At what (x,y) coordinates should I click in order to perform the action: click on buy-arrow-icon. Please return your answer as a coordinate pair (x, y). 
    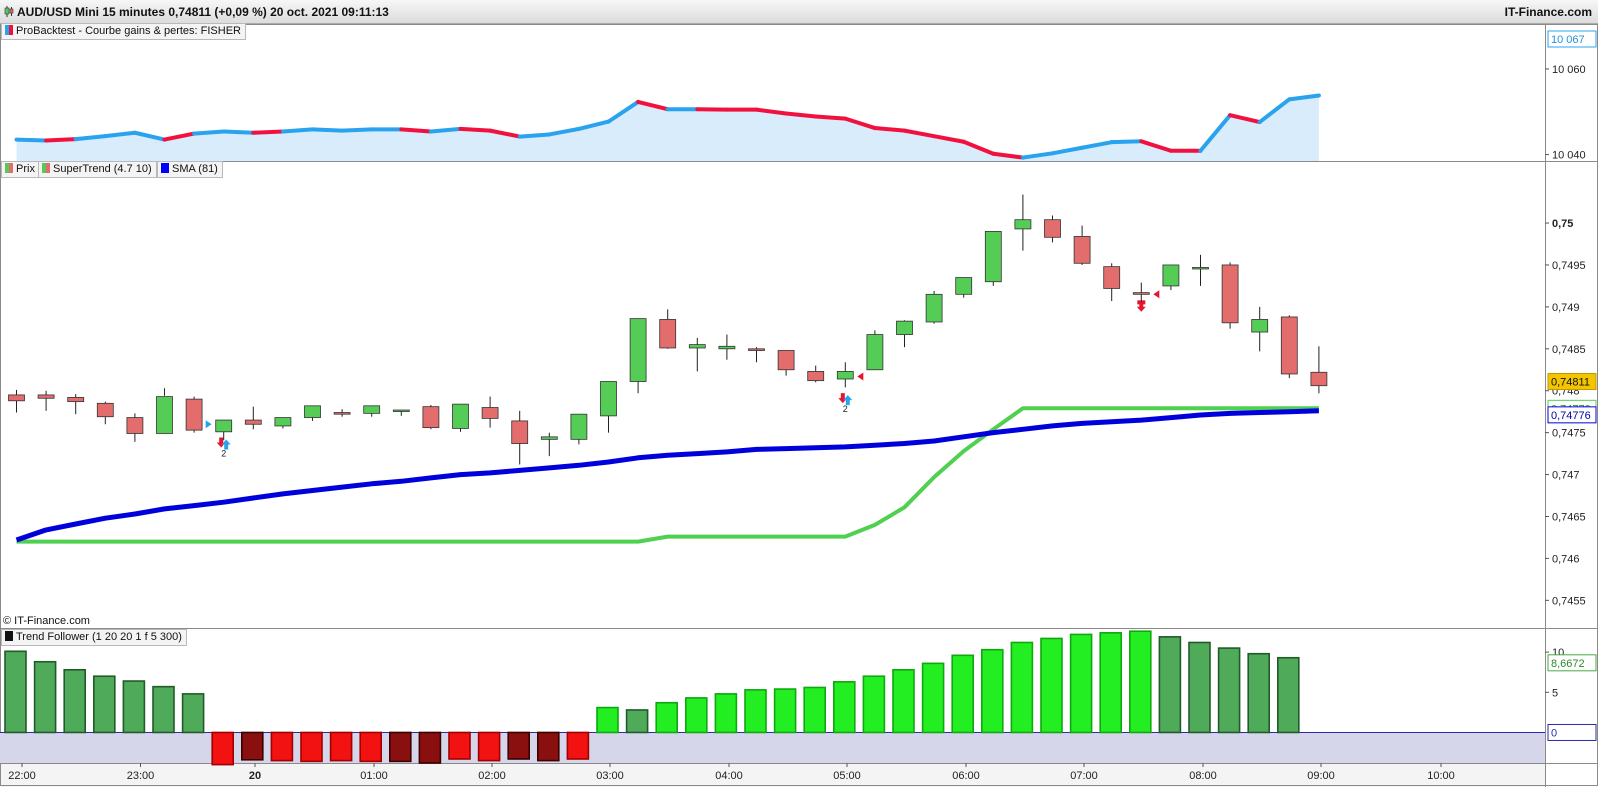
    Looking at the image, I should click on (848, 400).